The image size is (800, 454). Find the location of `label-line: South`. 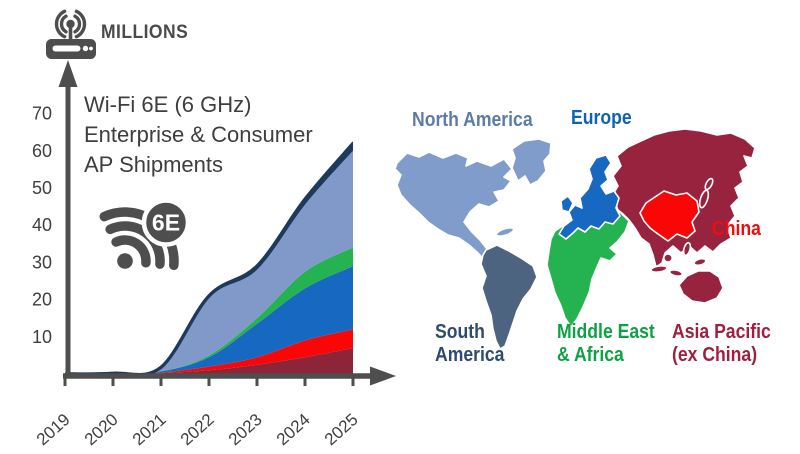

label-line: South is located at coordinates (460, 332).